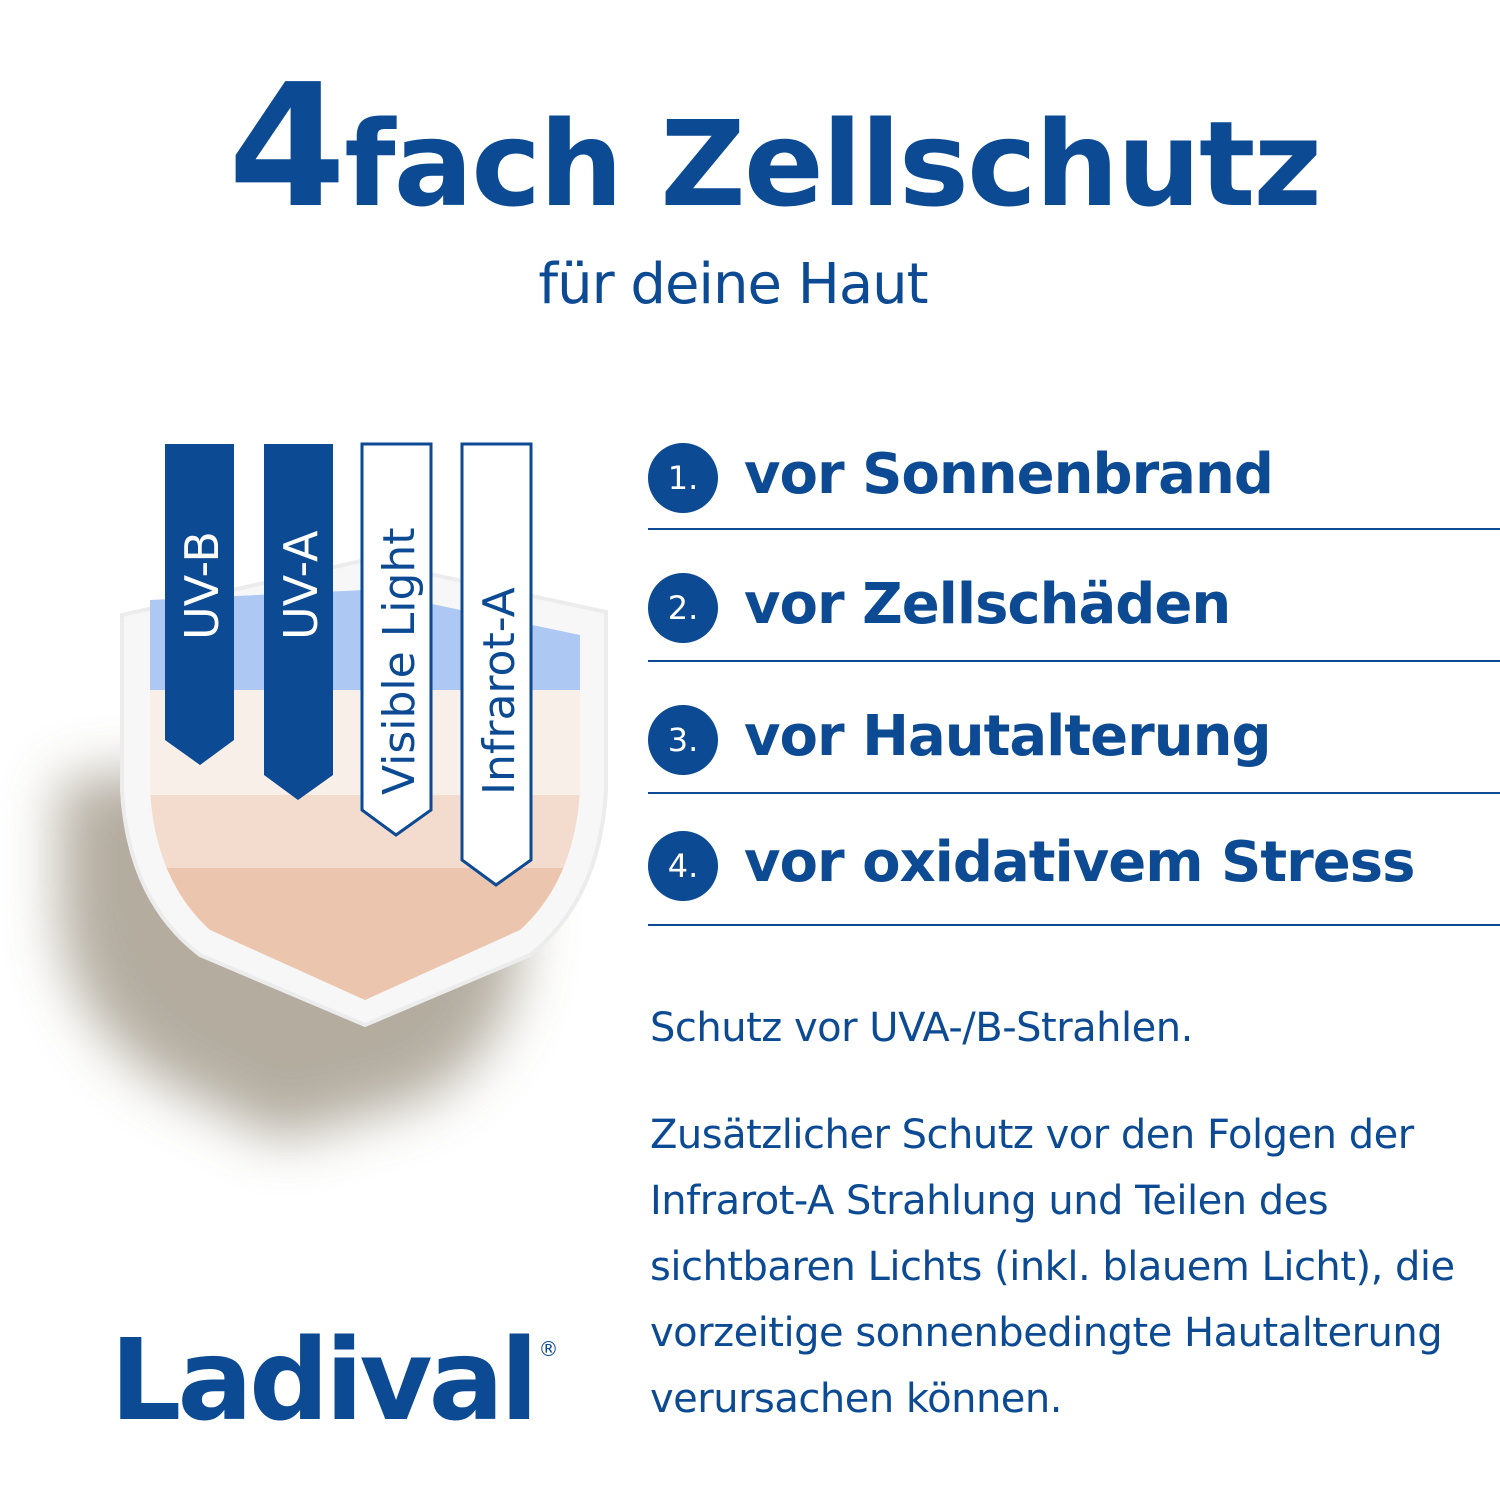 The width and height of the screenshot is (1500, 1500). Describe the element at coordinates (1079, 862) in the screenshot. I see `benefit-text: vor oxidativem Stress` at that location.